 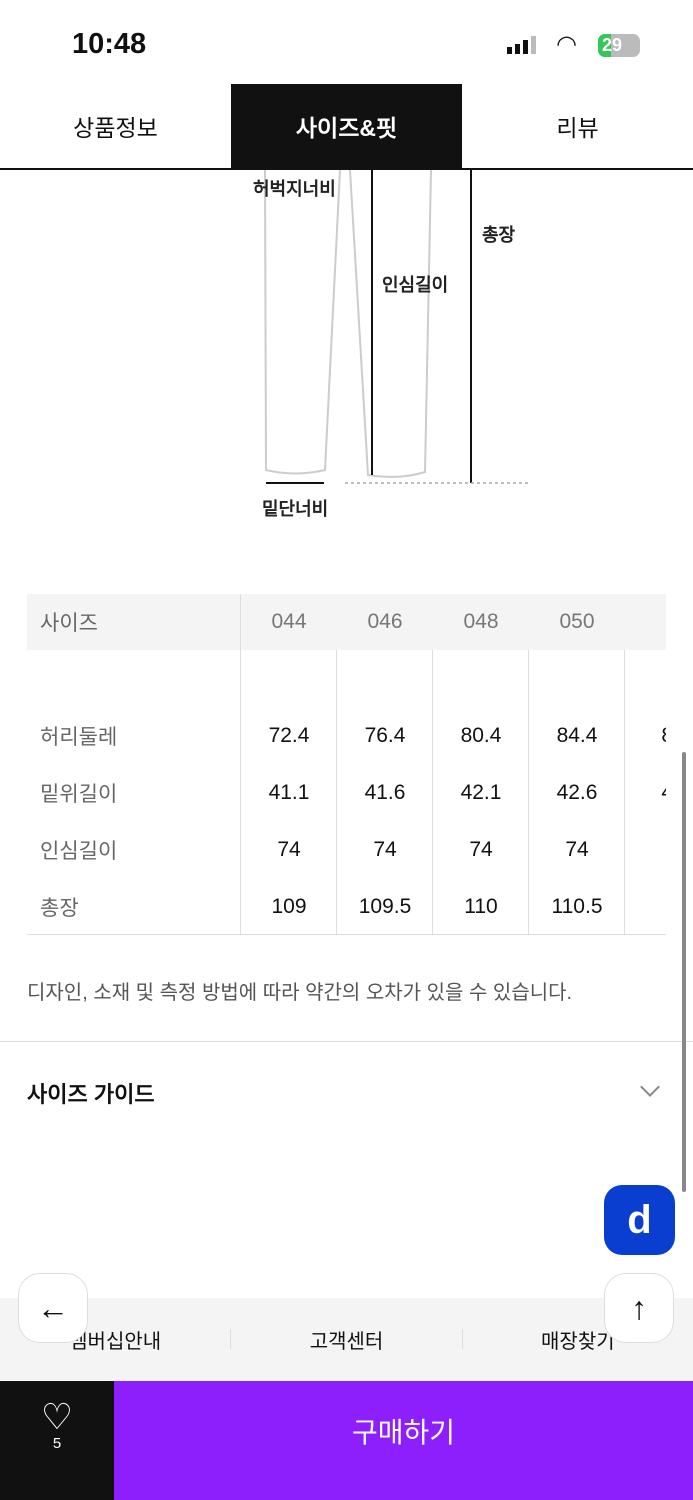 What do you see at coordinates (346, 1341) in the screenshot?
I see `footer-customer-center: 고객센터` at bounding box center [346, 1341].